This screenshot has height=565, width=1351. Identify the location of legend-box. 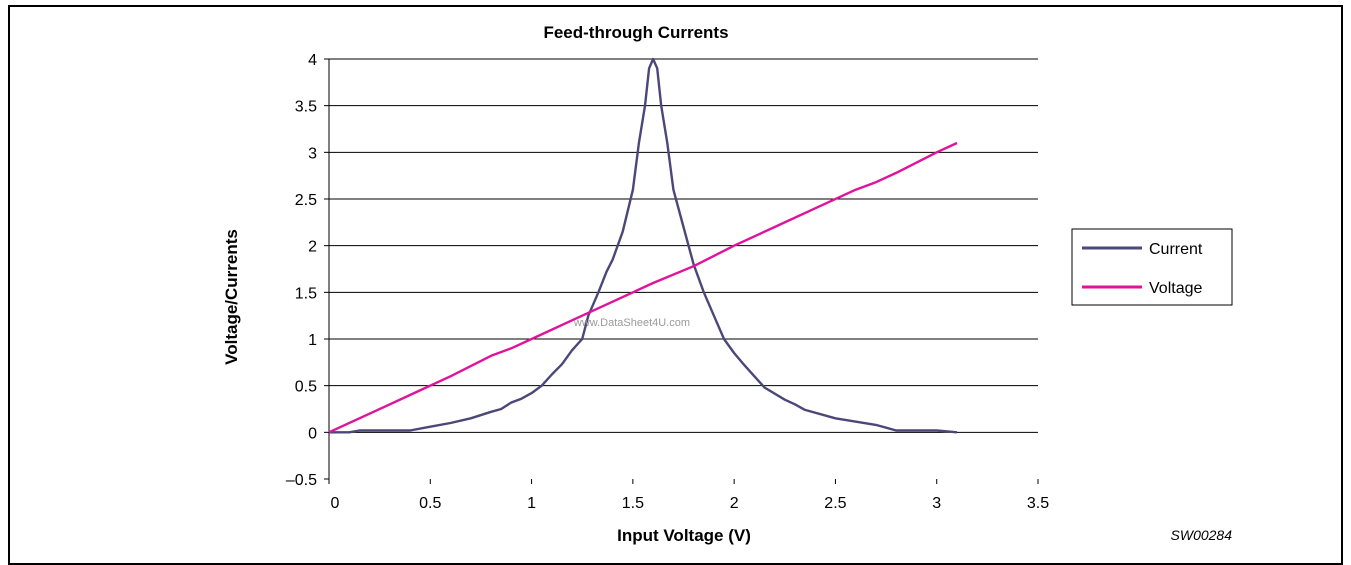
(1152, 267).